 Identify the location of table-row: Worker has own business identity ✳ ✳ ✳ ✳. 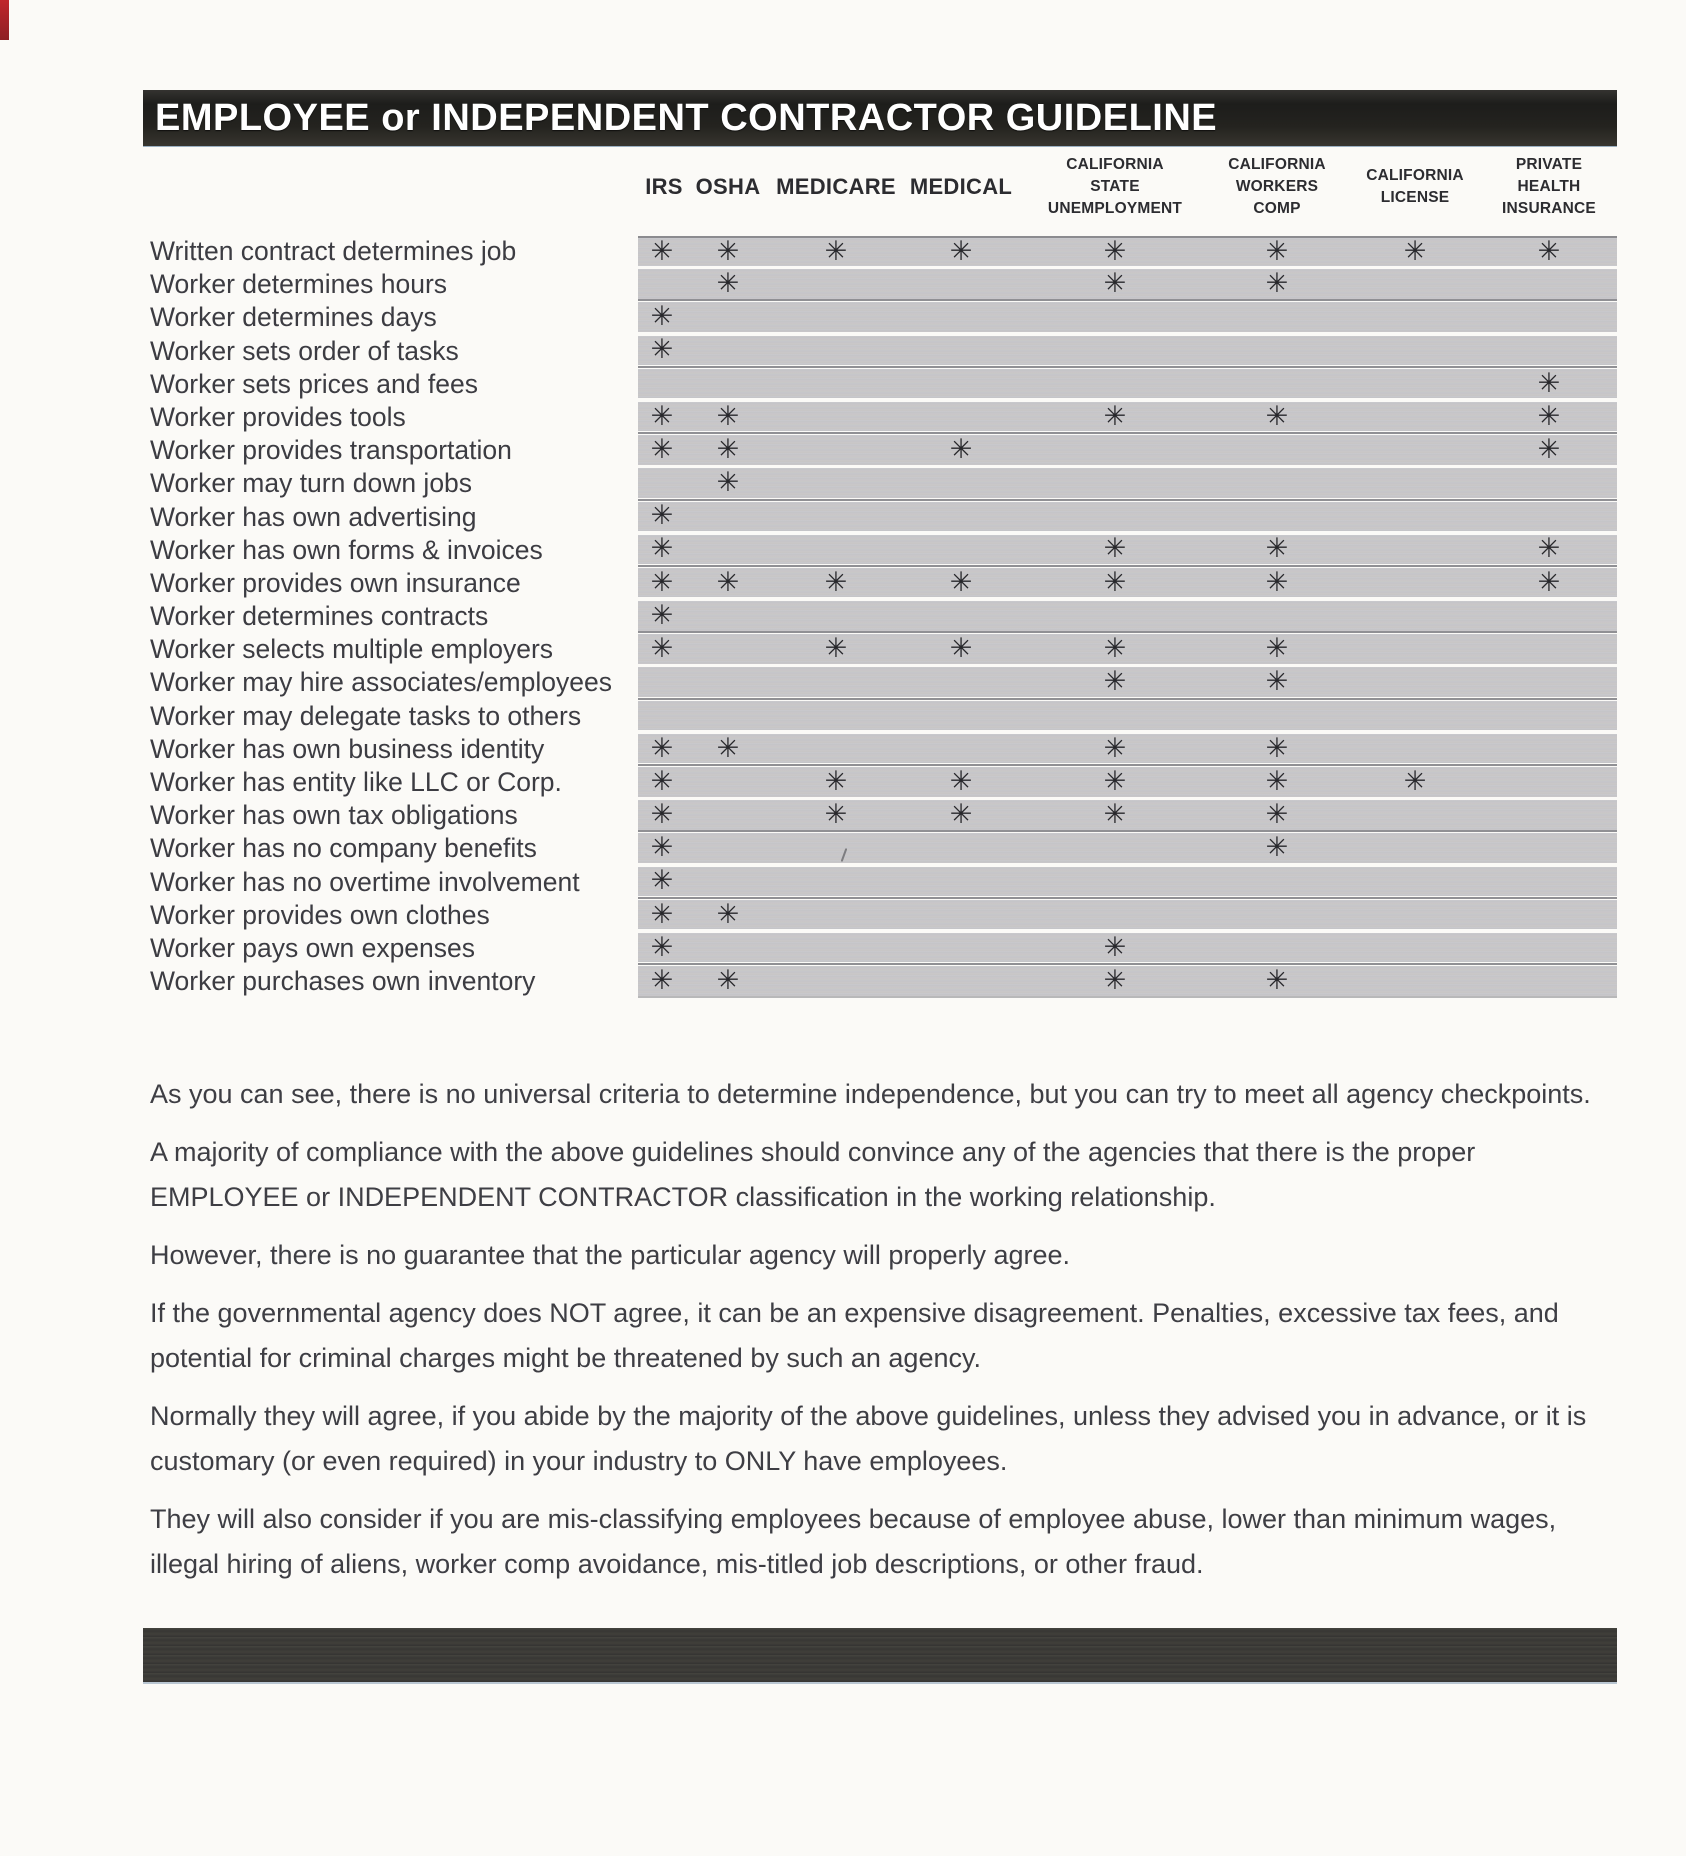
(883, 749).